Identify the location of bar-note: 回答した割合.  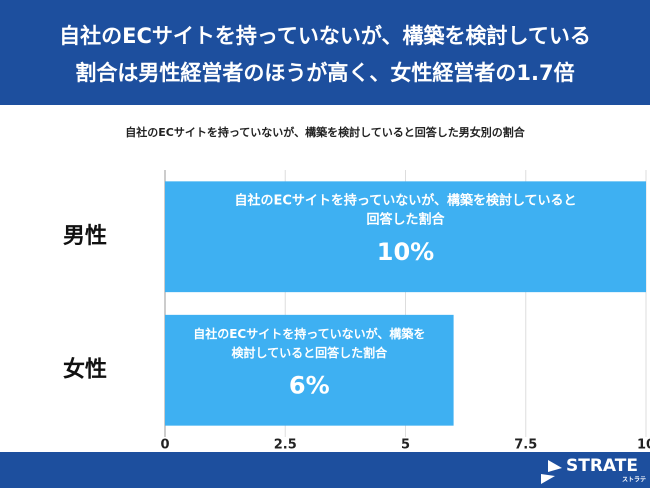
(405, 219).